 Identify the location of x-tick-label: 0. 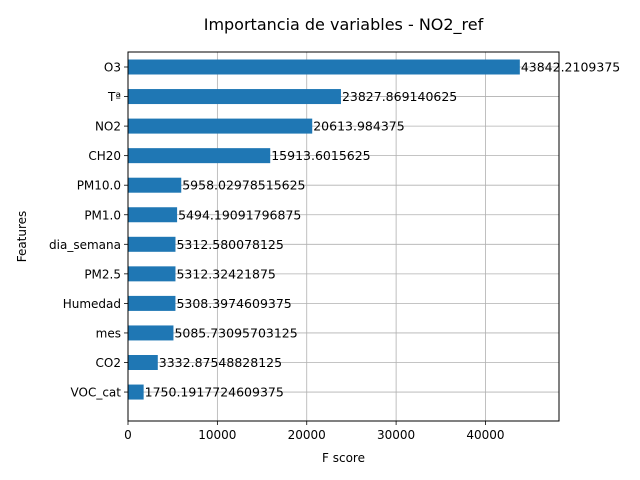
(128, 435).